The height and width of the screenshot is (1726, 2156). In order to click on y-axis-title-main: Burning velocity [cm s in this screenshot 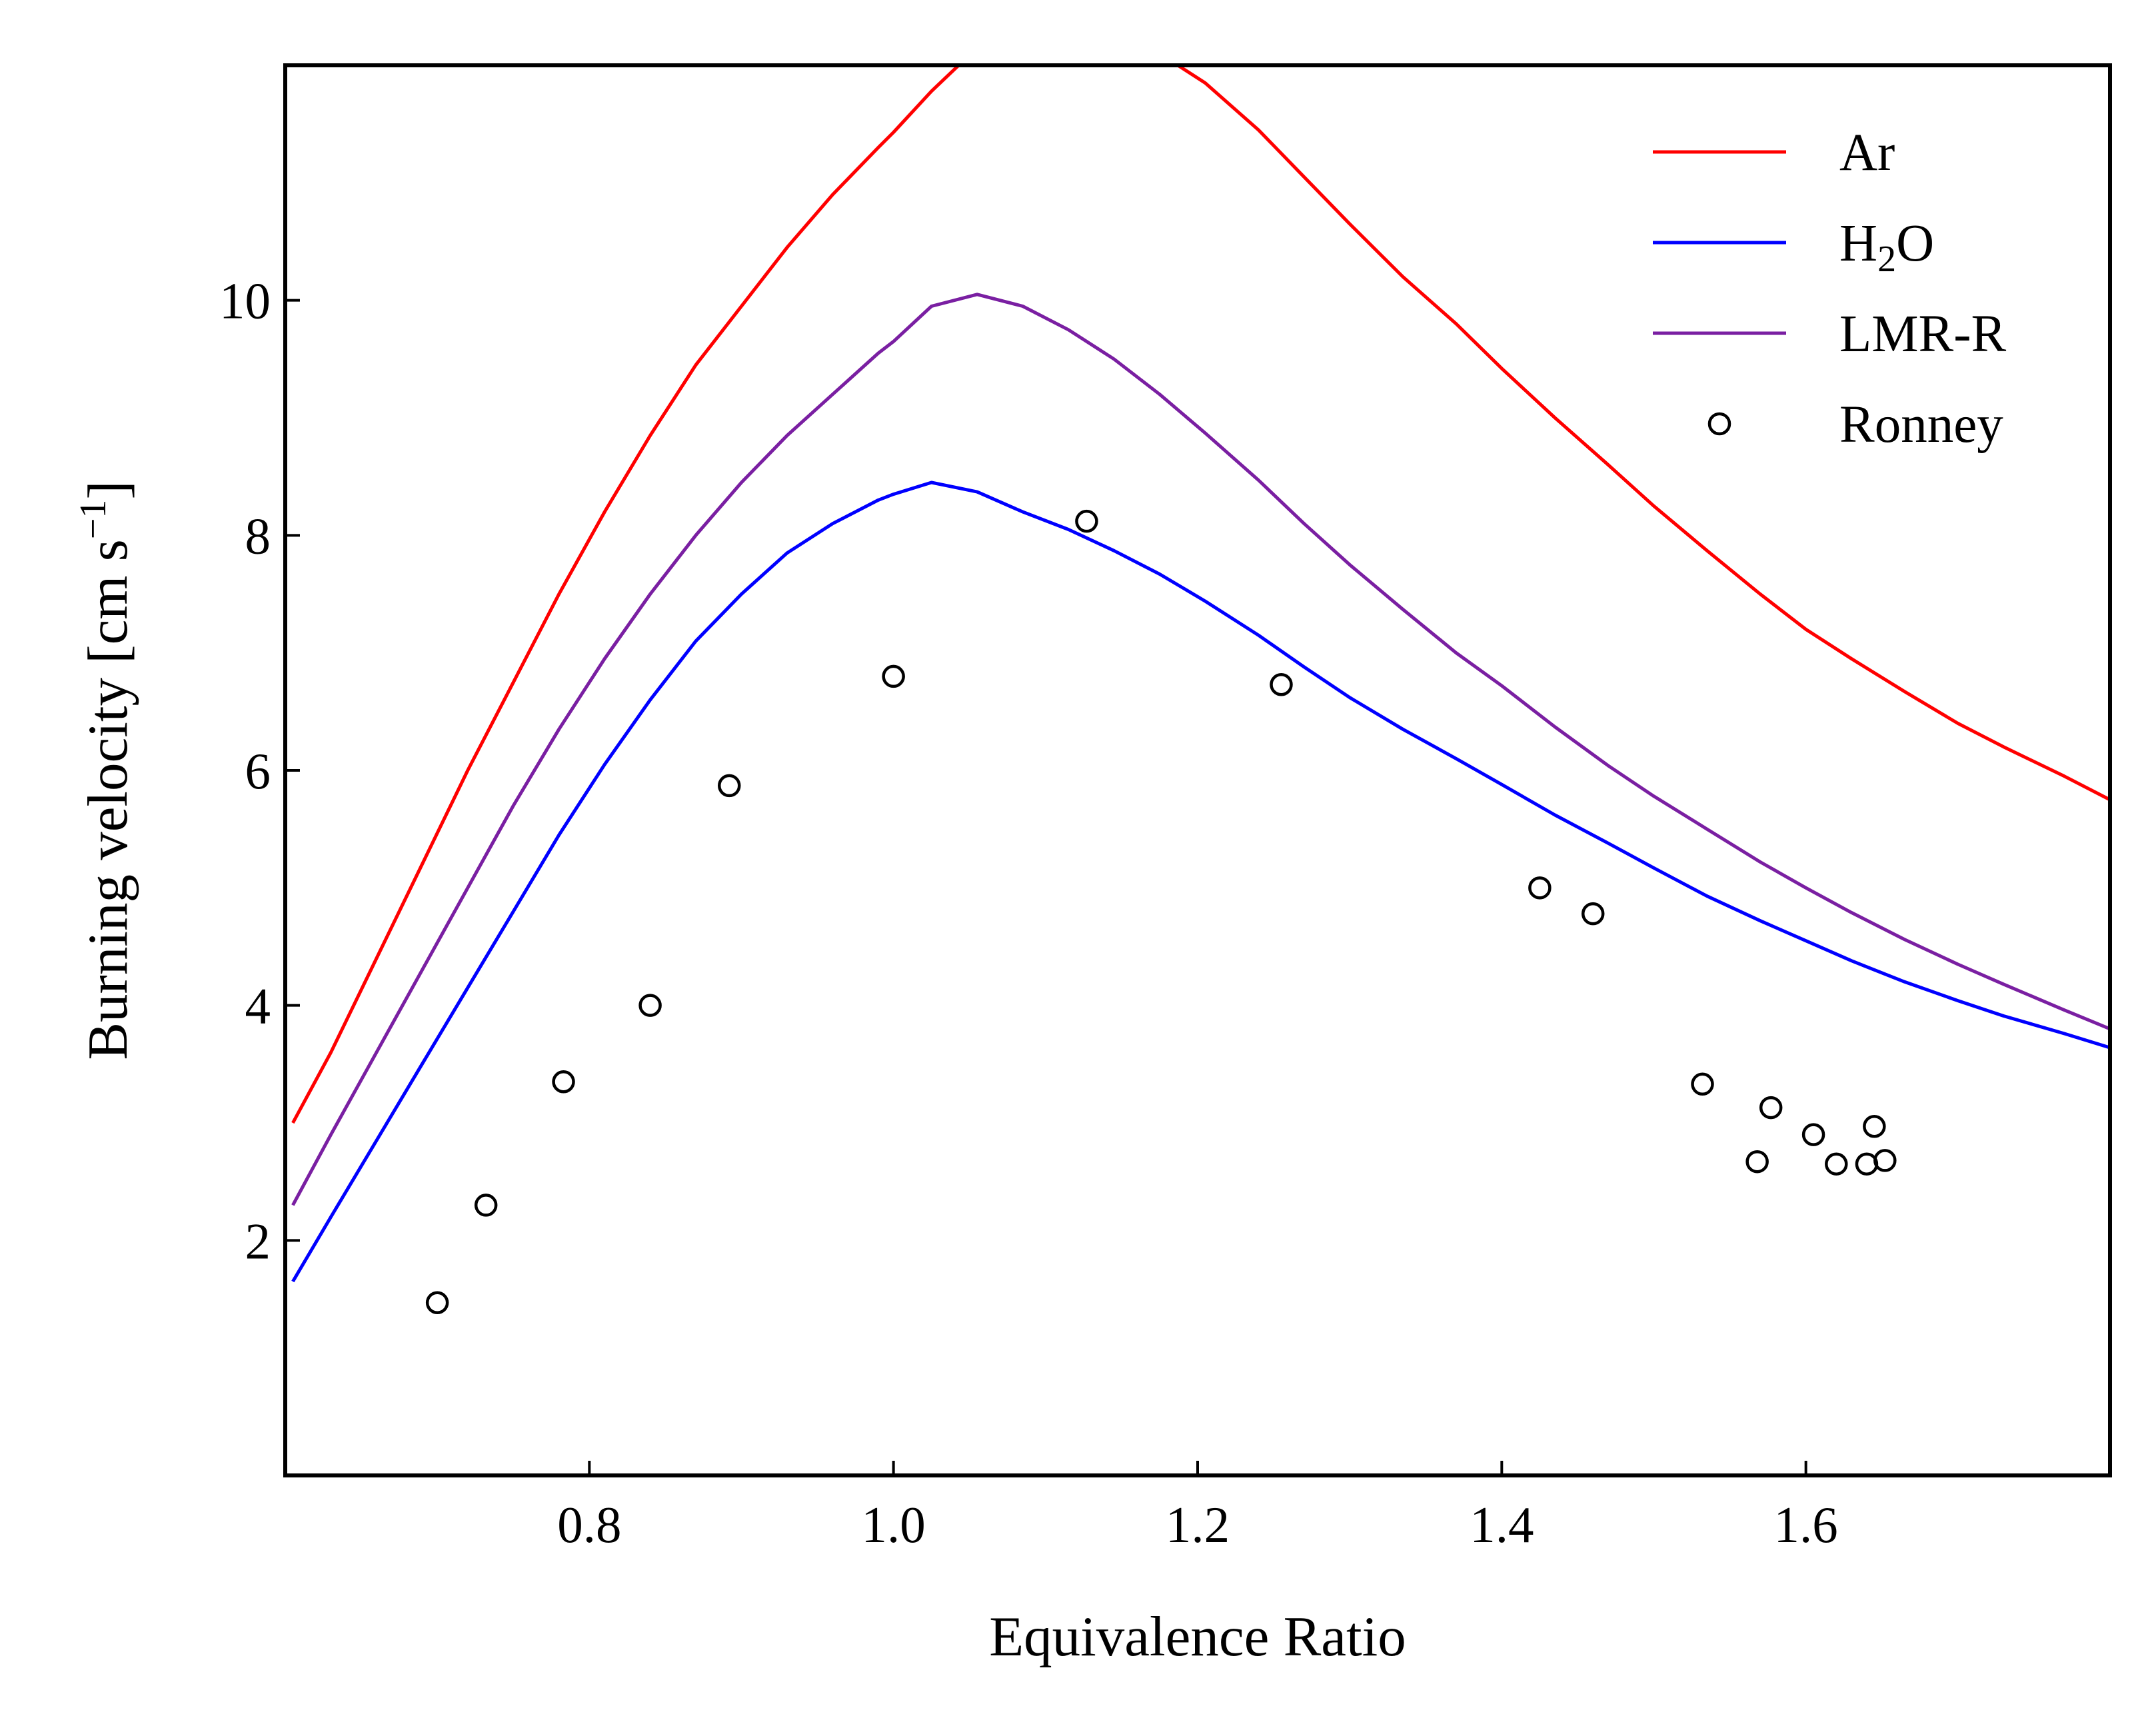, I will do `click(108, 800)`.